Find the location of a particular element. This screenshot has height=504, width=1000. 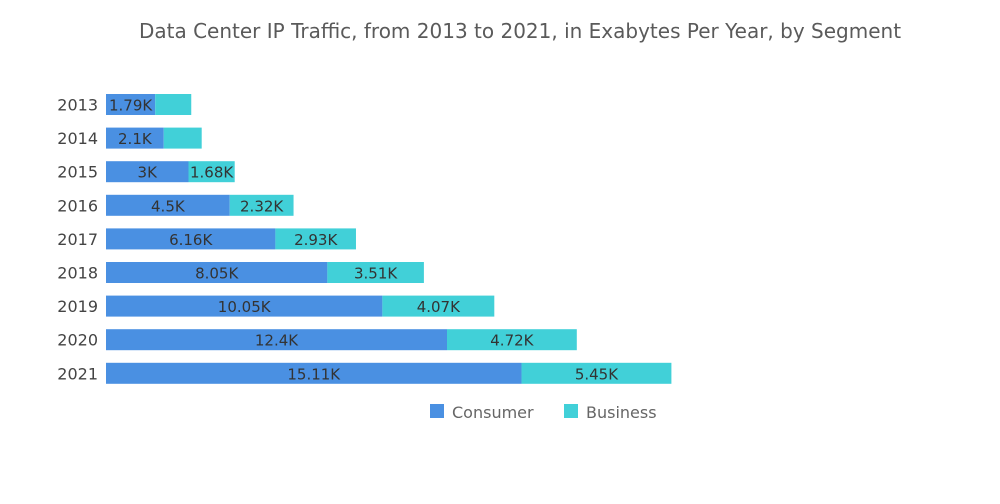

legend-swatch-consumer is located at coordinates (437, 411).